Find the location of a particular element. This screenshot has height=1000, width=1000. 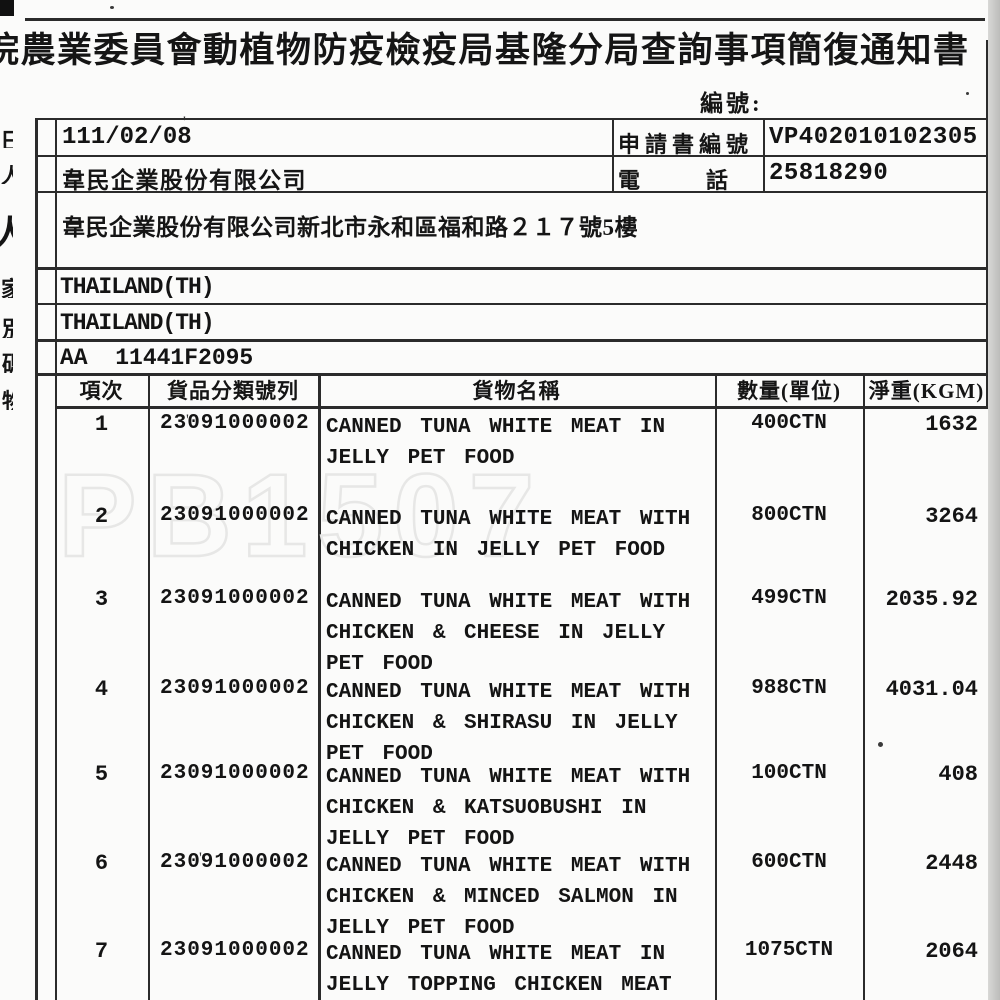

phone-label: 電 話 is located at coordinates (673, 180).